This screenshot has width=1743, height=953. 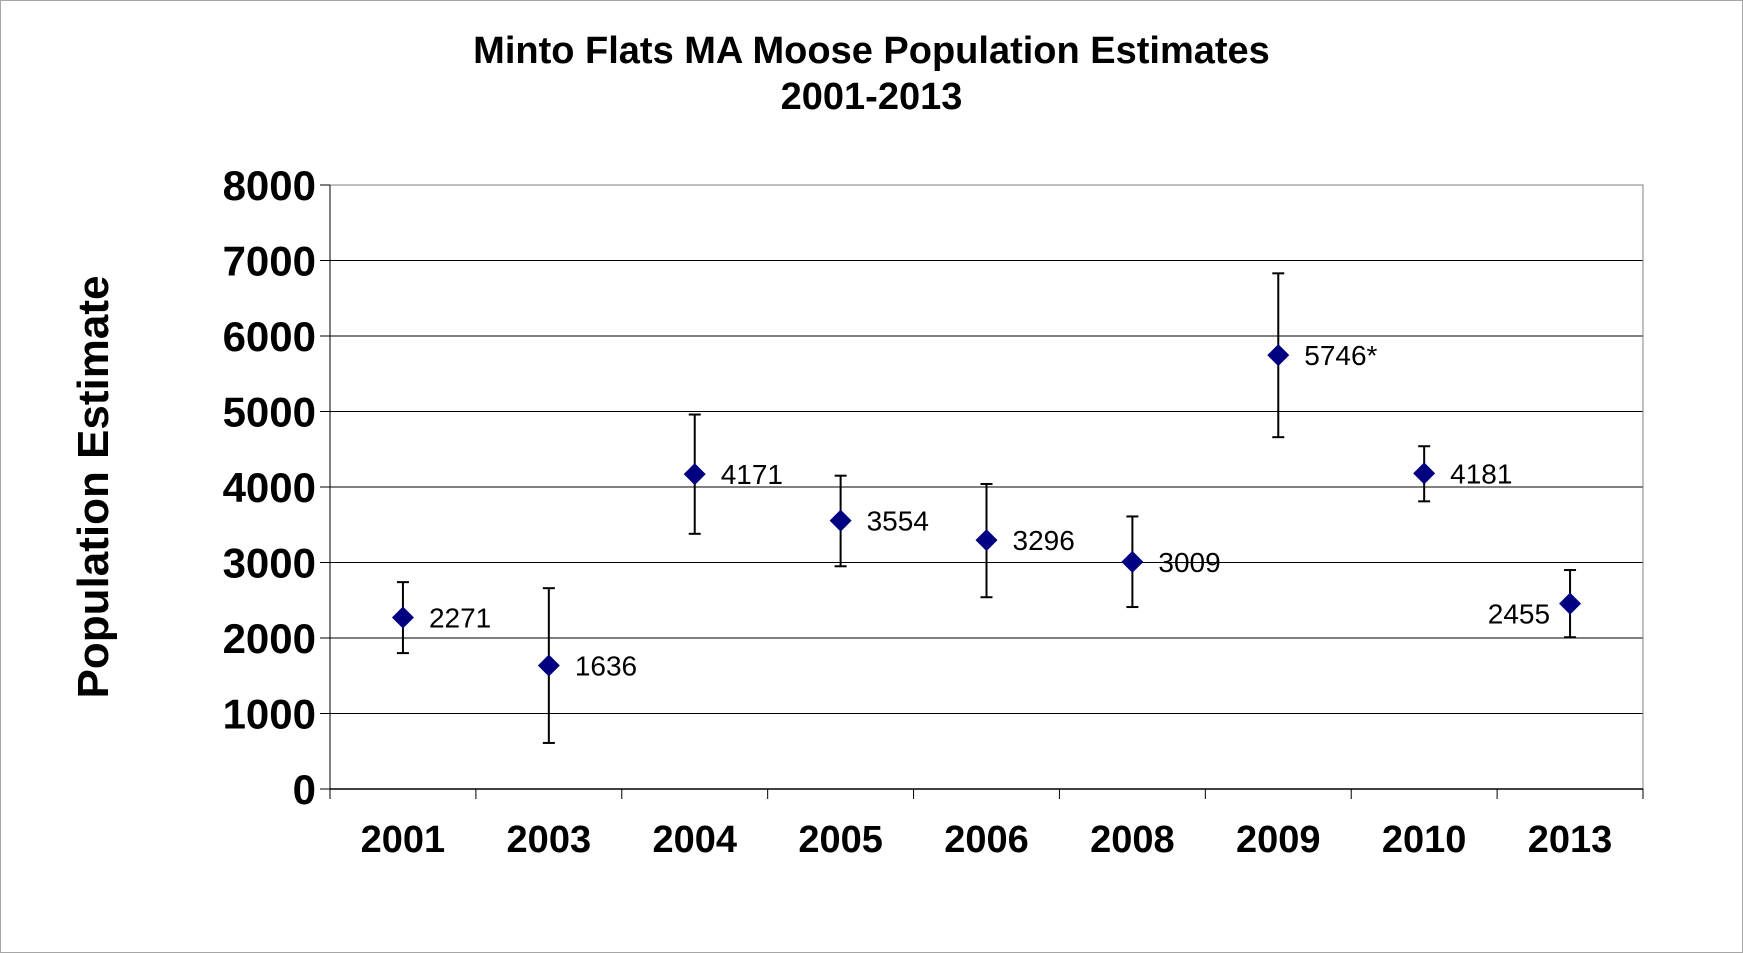 What do you see at coordinates (269, 638) in the screenshot?
I see `y-tick-label: 2000` at bounding box center [269, 638].